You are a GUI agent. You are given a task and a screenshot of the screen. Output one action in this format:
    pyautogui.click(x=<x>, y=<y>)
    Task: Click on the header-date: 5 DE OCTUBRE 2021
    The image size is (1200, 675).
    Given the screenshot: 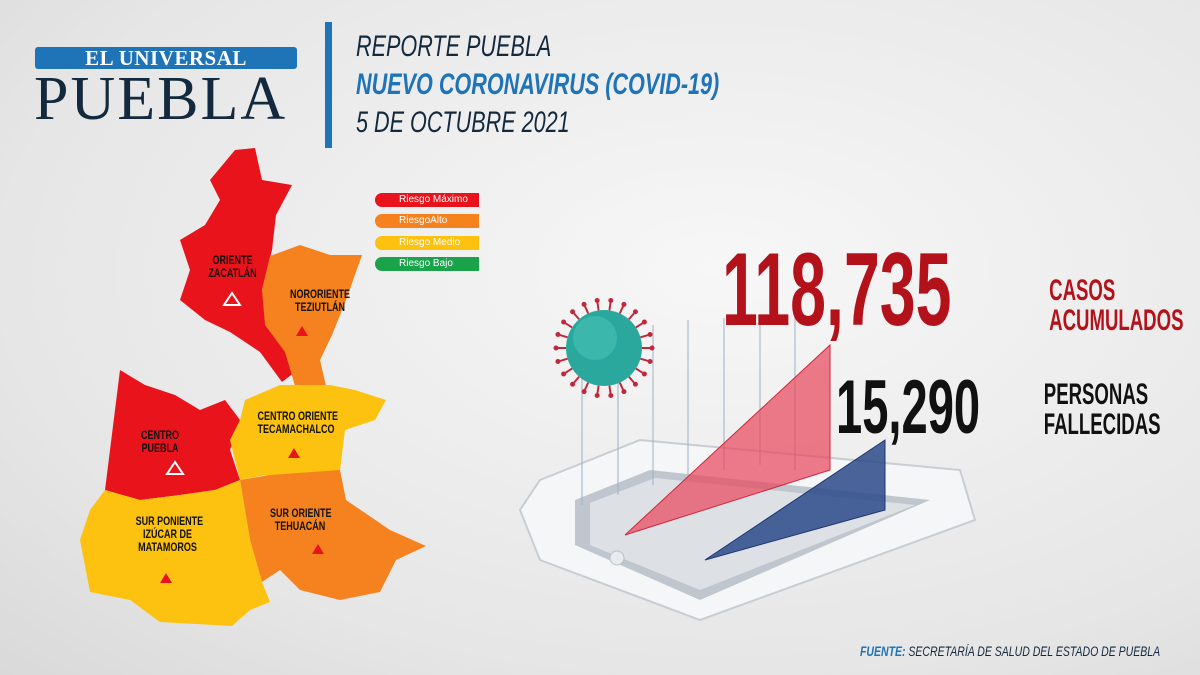 What is the action you would take?
    pyautogui.click(x=463, y=122)
    